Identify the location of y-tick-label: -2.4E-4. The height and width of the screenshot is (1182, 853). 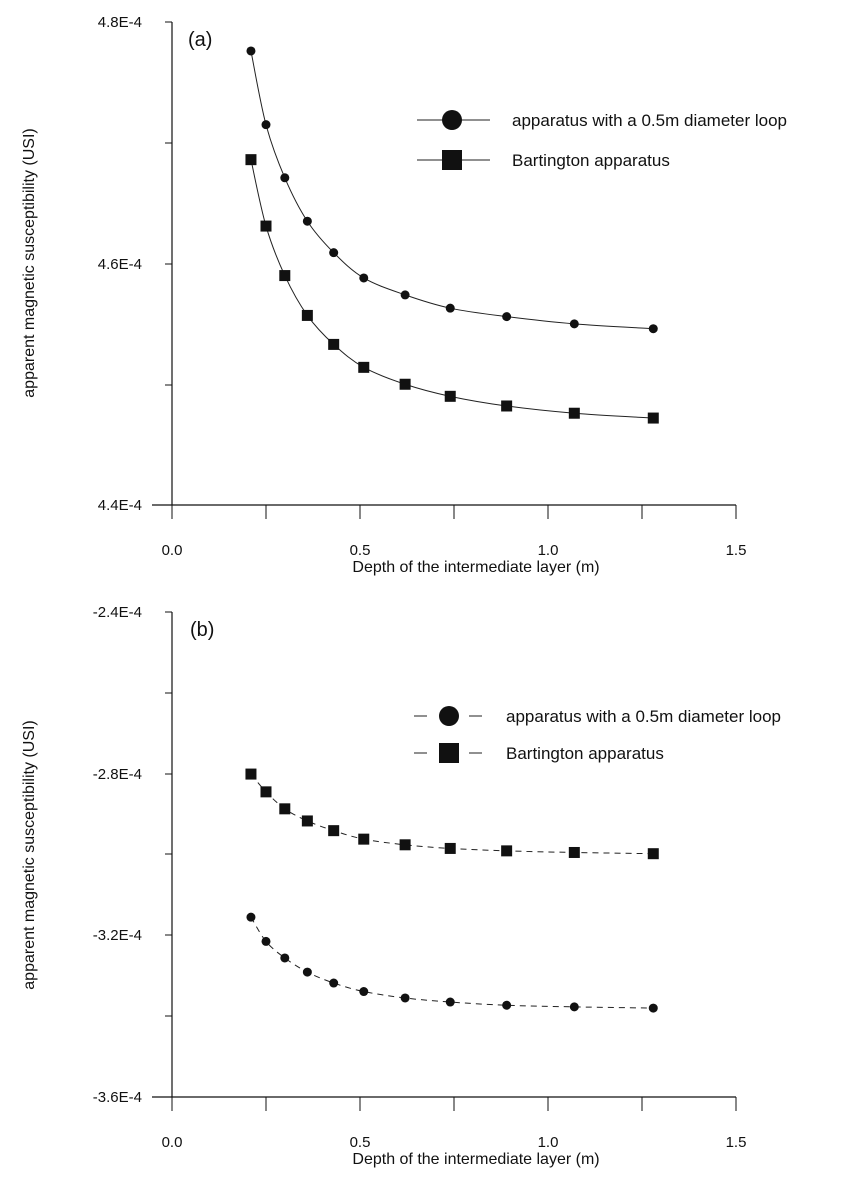
(117, 612).